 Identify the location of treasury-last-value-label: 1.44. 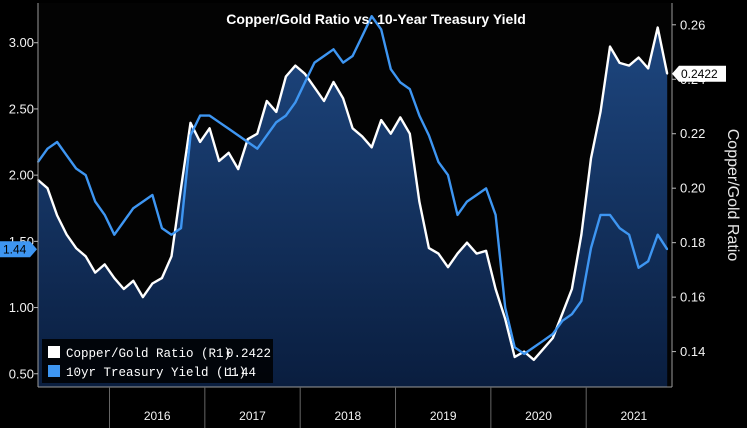
(15, 249).